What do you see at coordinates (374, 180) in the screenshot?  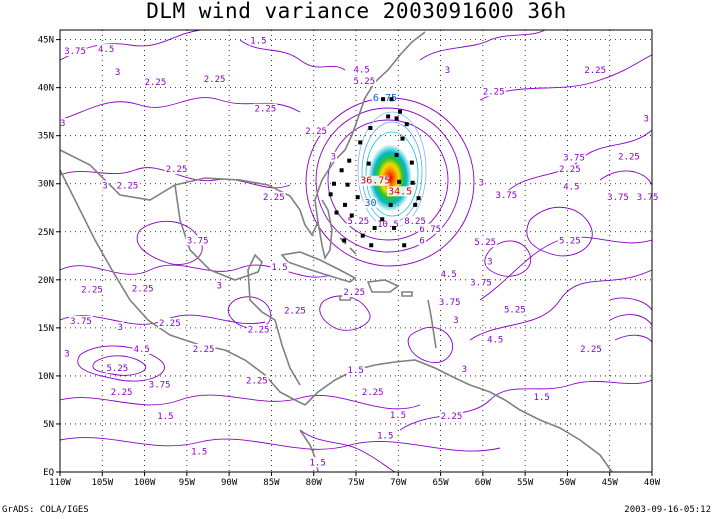 I see `storm-label-bg` at bounding box center [374, 180].